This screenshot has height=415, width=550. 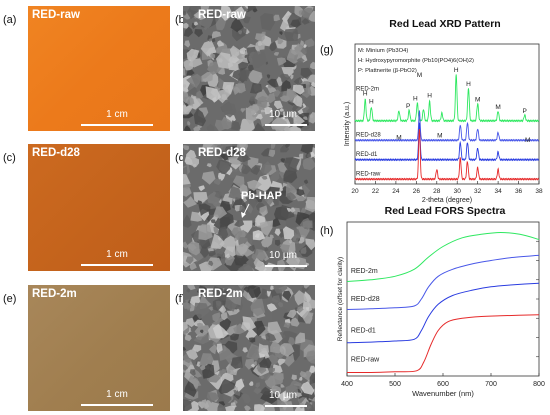 I want to click on scale-bar-label: 10 μm, so click(x=283, y=114).